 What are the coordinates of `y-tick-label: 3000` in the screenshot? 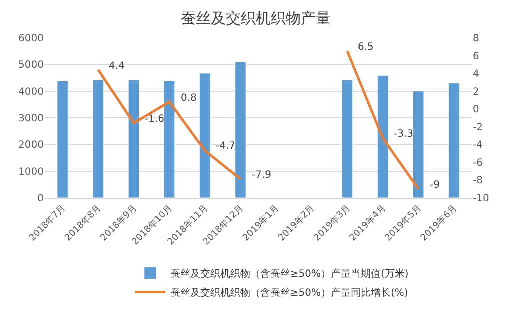 It's located at (31, 119).